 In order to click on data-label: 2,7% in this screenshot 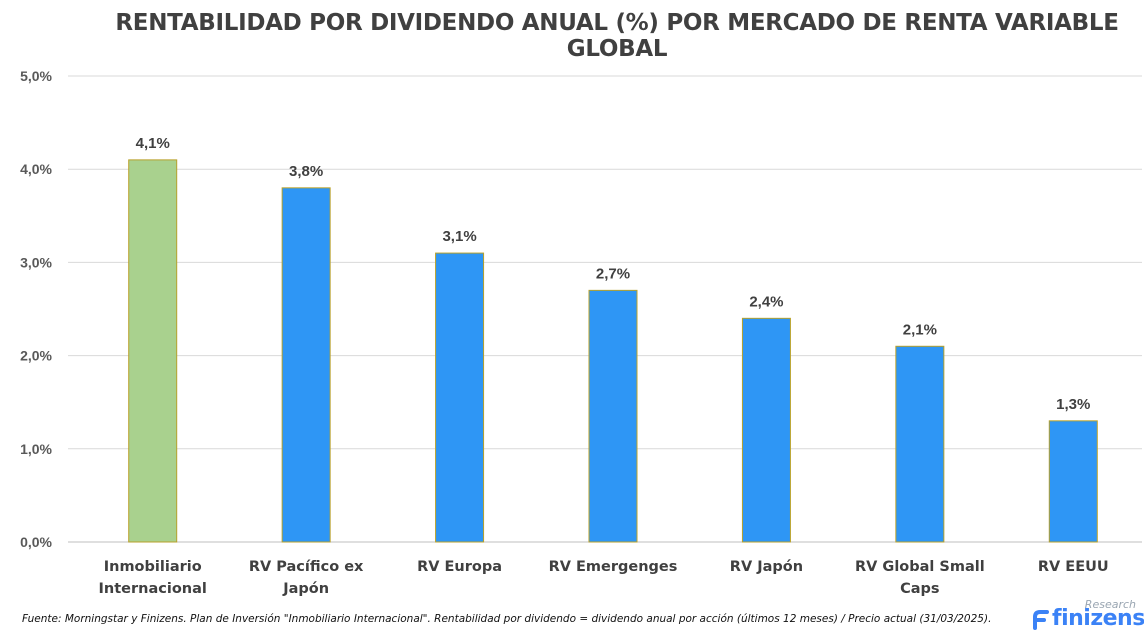, I will do `click(613, 273)`.